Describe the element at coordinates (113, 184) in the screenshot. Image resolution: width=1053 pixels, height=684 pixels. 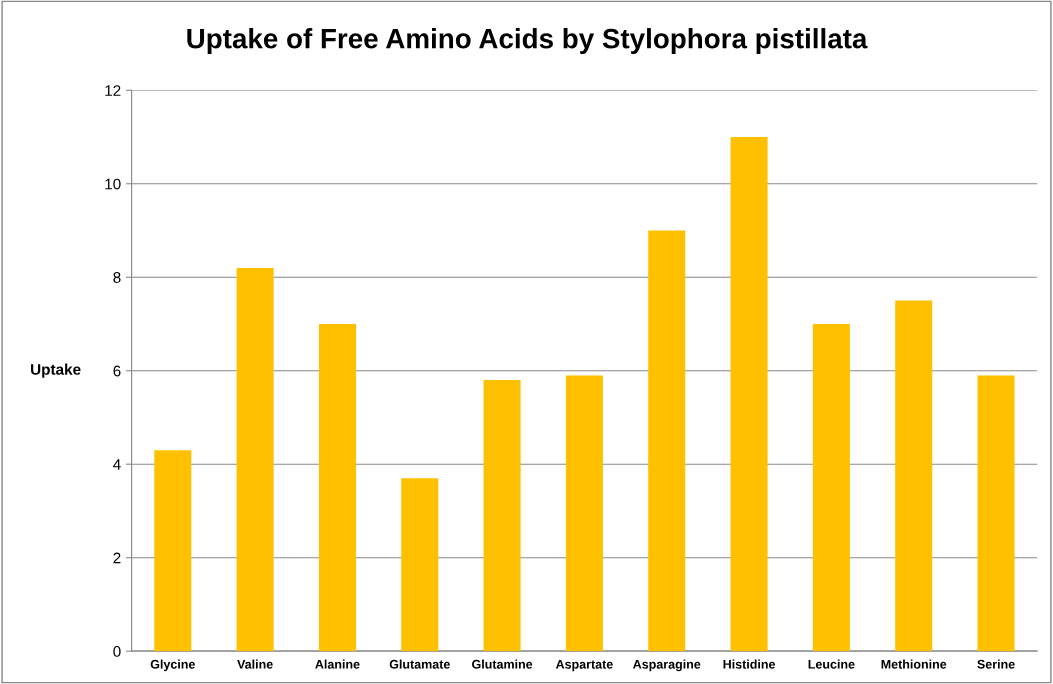
I see `y-tick-label: 10` at that location.